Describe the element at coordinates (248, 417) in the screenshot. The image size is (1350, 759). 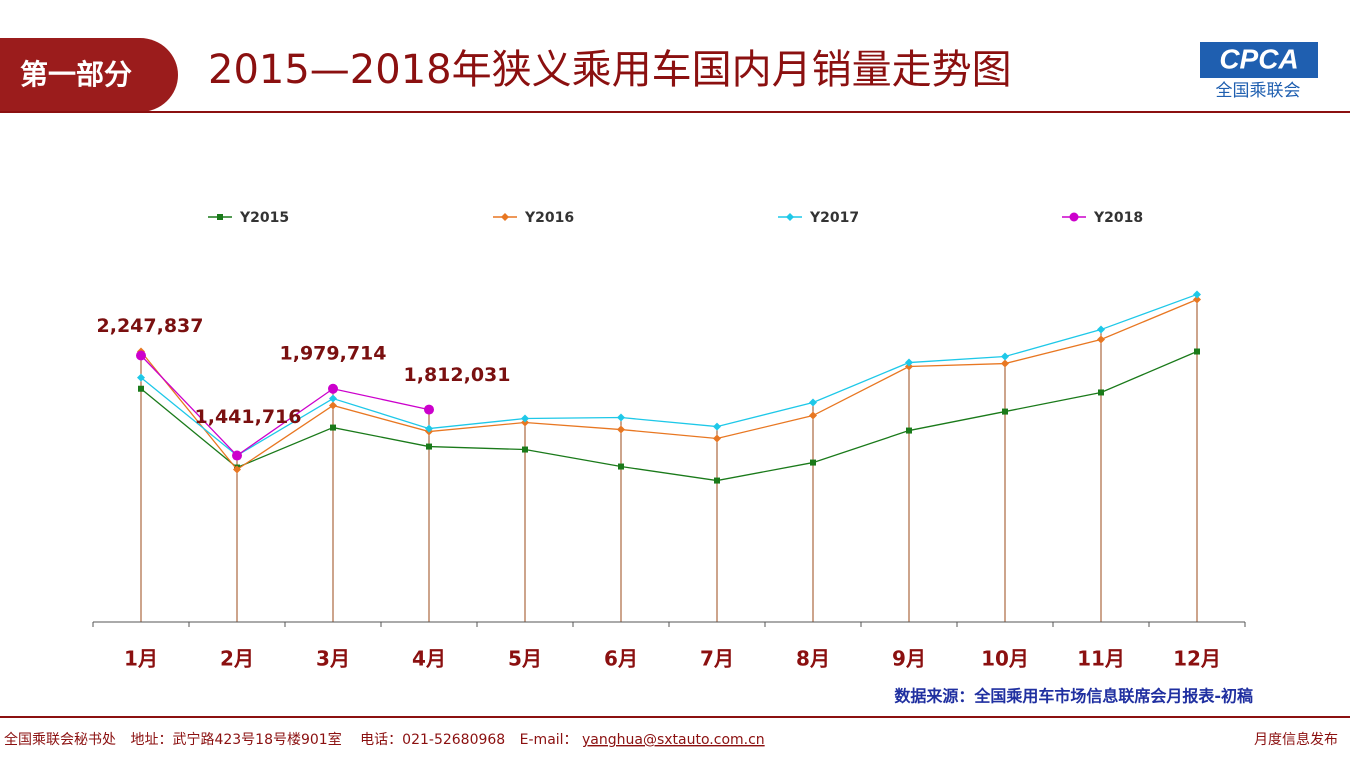
I see `data-label: 1,441,716` at that location.